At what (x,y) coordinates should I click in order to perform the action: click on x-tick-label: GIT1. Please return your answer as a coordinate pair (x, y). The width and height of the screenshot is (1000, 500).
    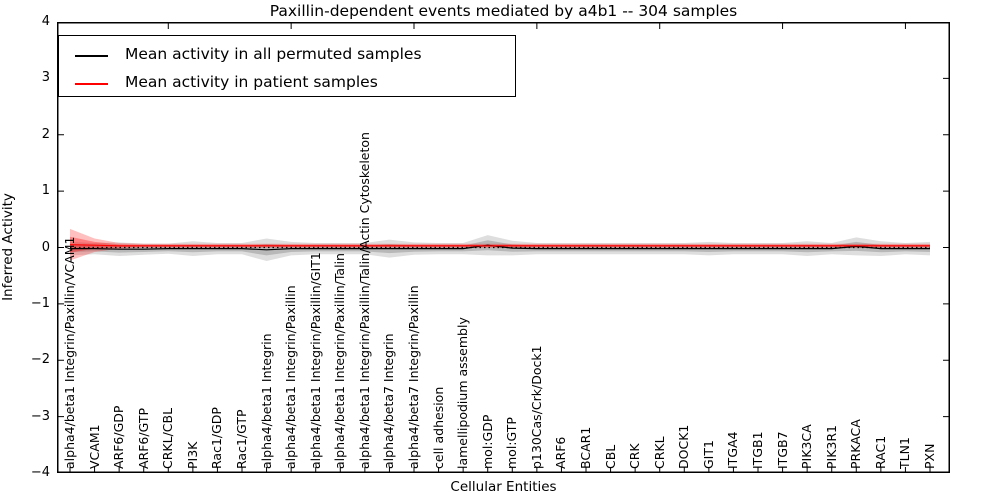
    Looking at the image, I should click on (708, 454).